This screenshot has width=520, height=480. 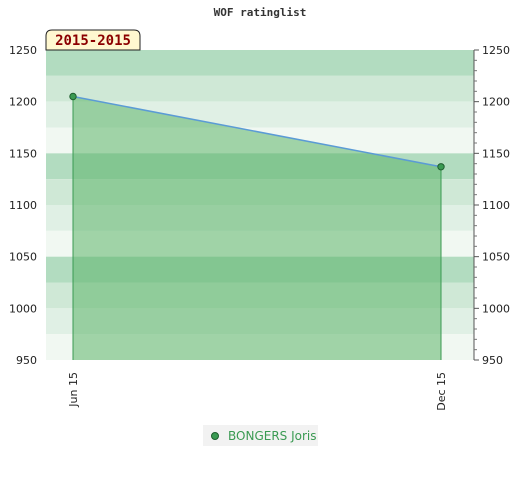 I want to click on legend: BONGERS Joris, so click(x=260, y=435).